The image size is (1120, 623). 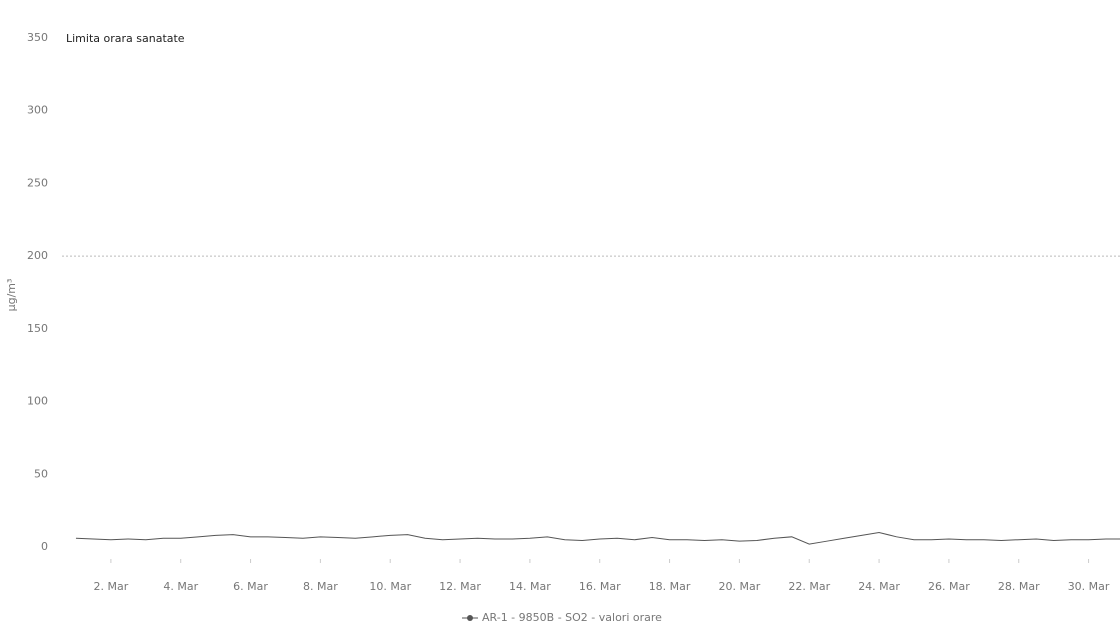 I want to click on y-axis-title: µg/m³, so click(x=11, y=295).